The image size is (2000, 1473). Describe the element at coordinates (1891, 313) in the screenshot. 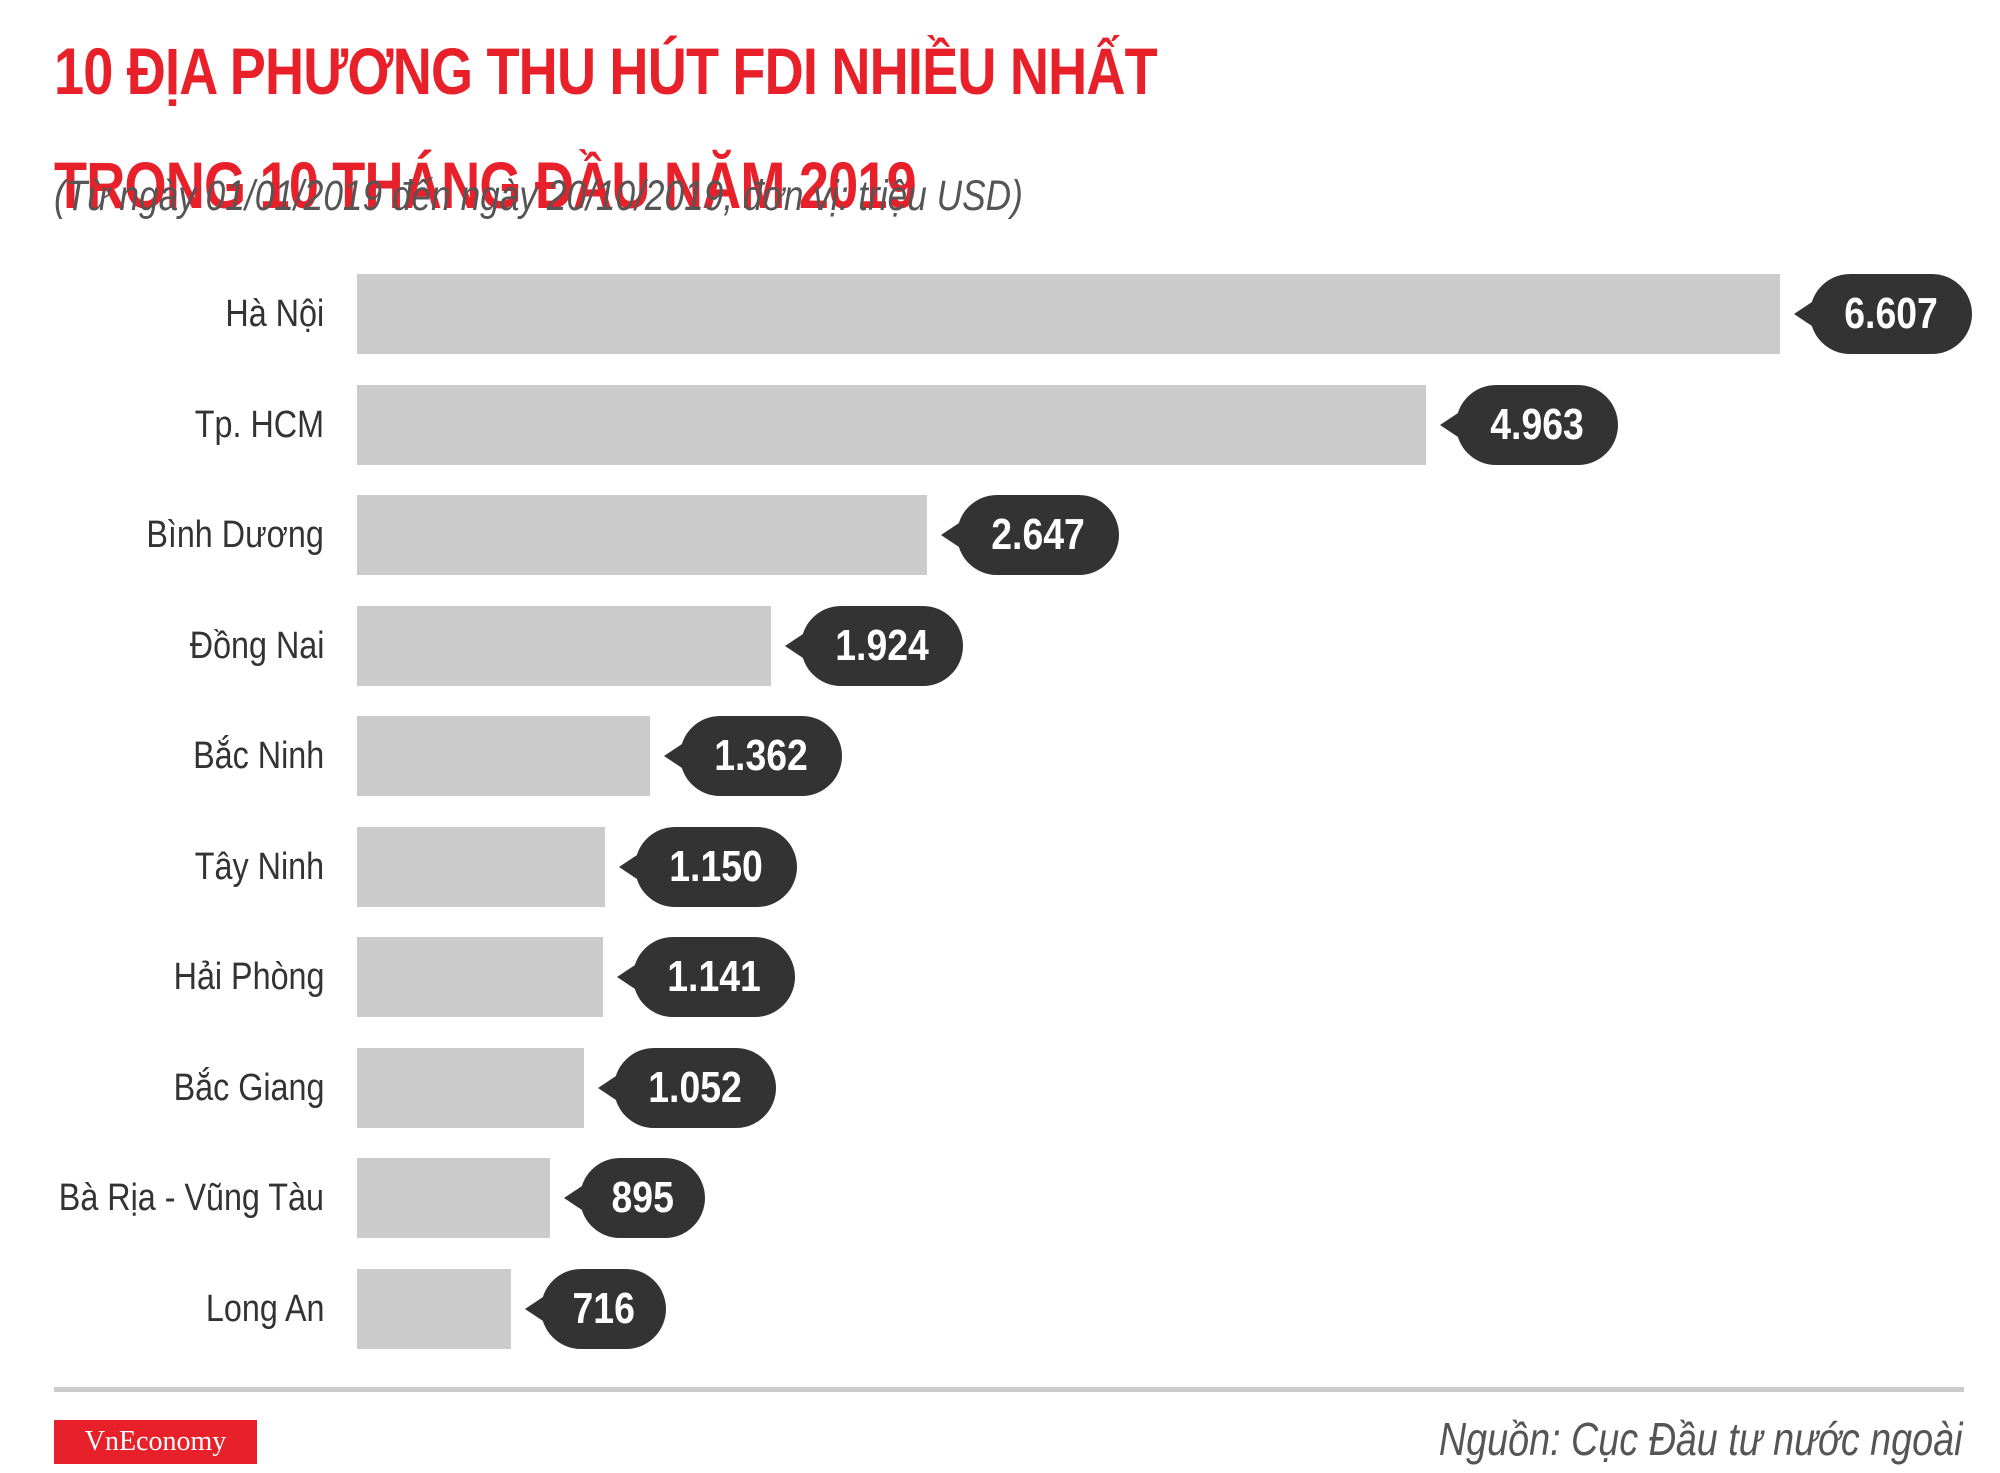

I see `value-label: 6.607` at that location.